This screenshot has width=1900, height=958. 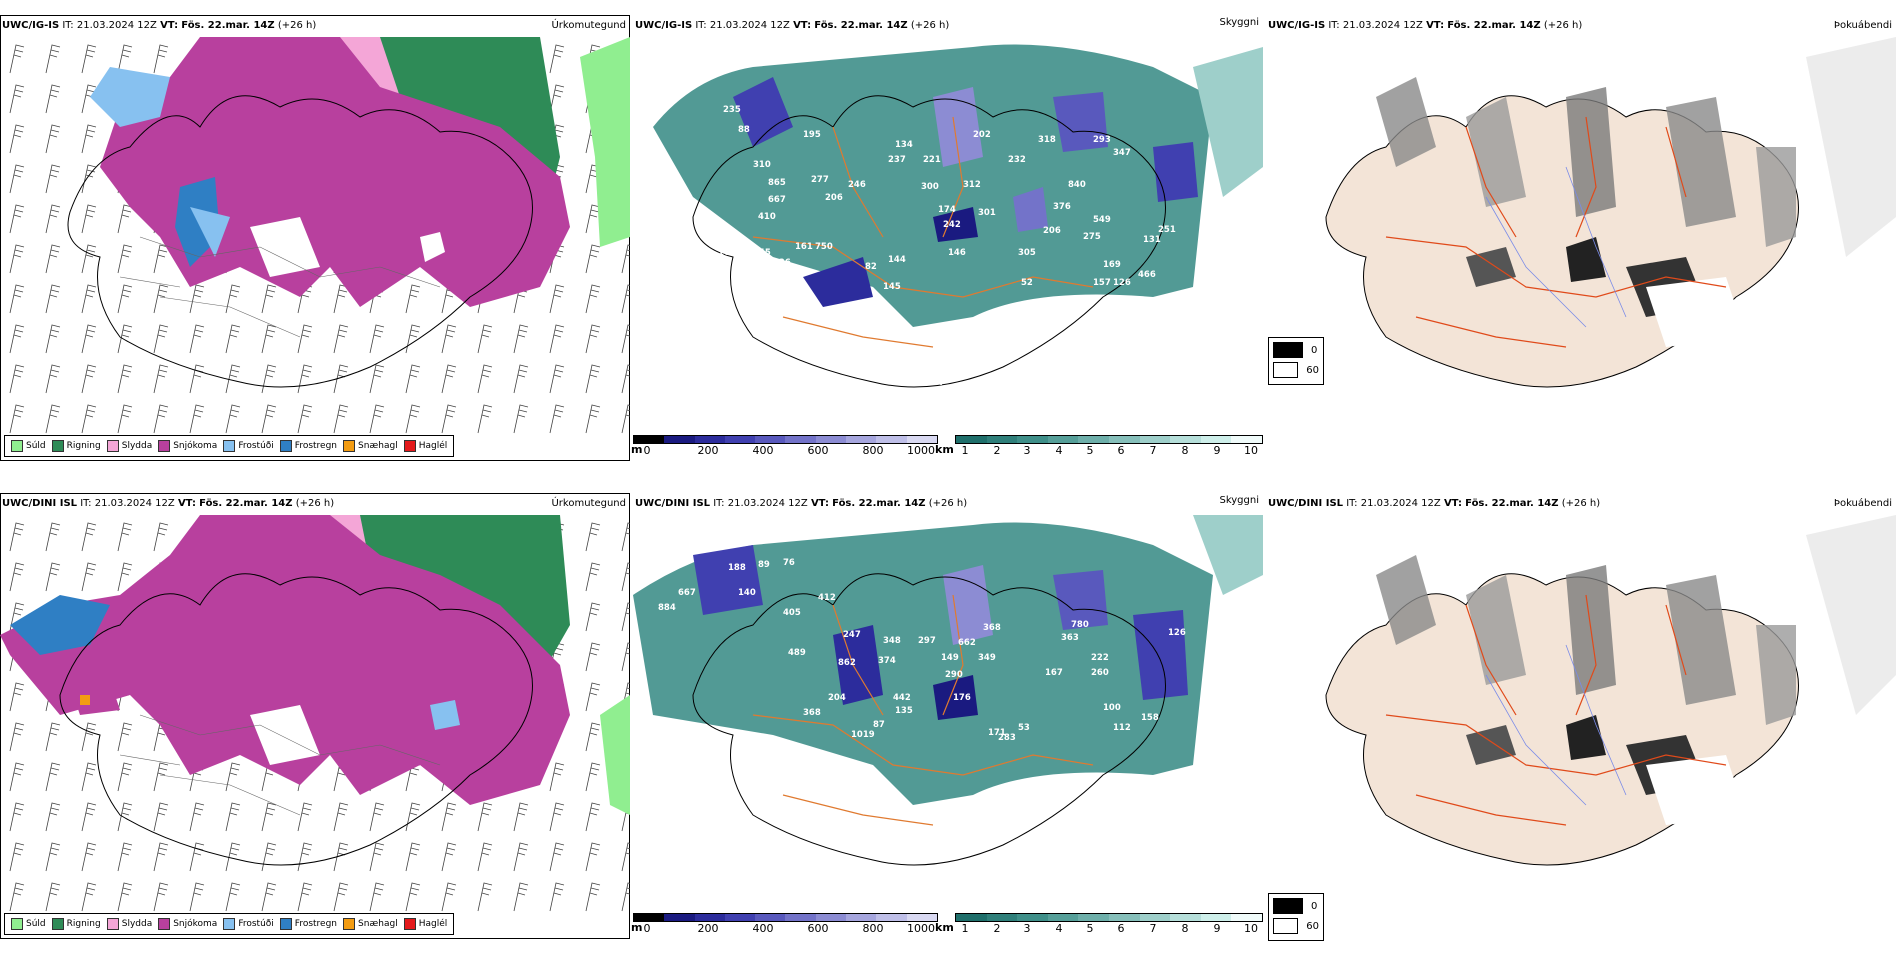 What do you see at coordinates (1153, 450) in the screenshot?
I see `tick-label: 7` at bounding box center [1153, 450].